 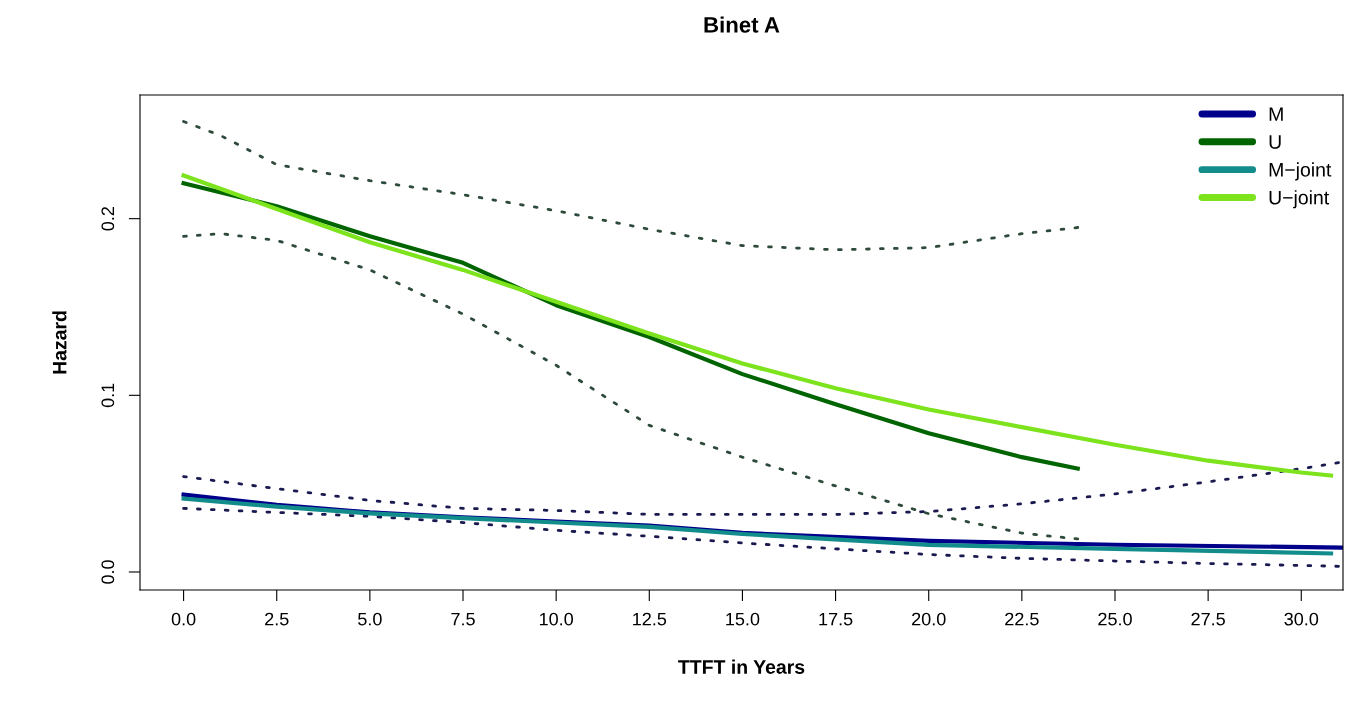 I want to click on y-tick-label: 0.1, so click(x=108, y=395).